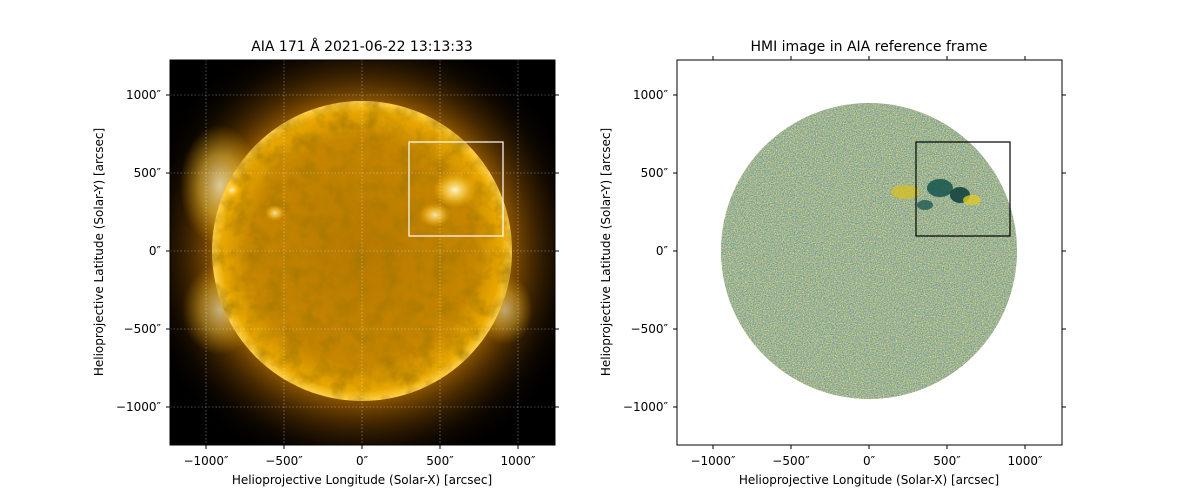 This screenshot has height=500, width=1200. Describe the element at coordinates (646, 251) in the screenshot. I see `hmi-y-tick-labels: 1000″ 500″ 0″ −500″ −1000″` at that location.